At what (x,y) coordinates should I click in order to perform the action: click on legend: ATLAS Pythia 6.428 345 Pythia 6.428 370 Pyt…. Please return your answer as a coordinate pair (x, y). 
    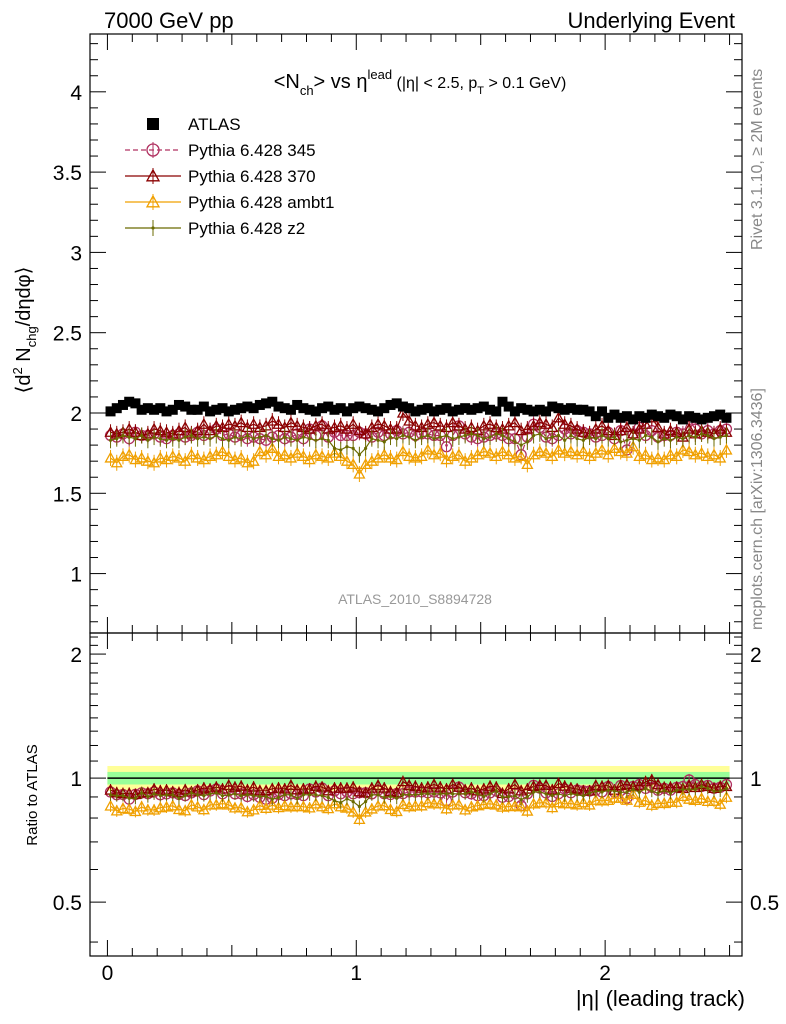
    Looking at the image, I should click on (229, 176).